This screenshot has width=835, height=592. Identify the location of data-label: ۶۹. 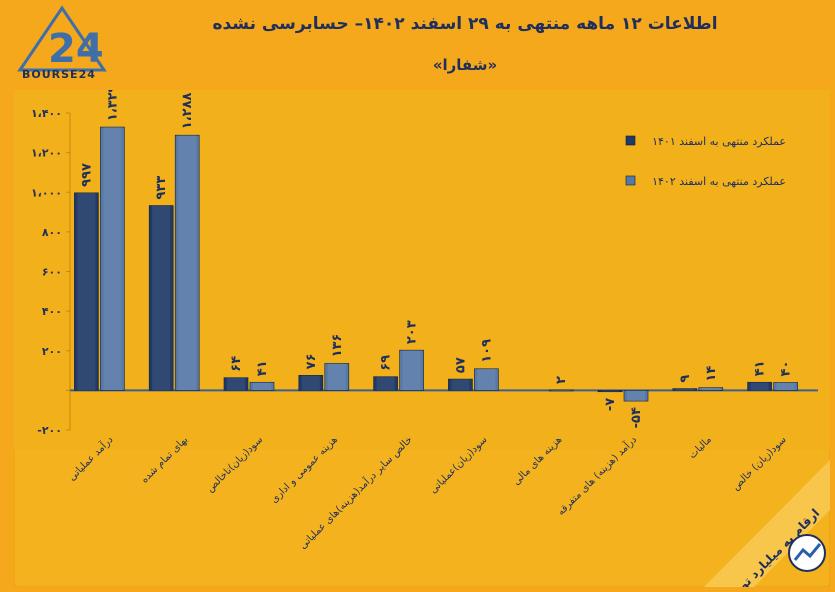
(386, 363).